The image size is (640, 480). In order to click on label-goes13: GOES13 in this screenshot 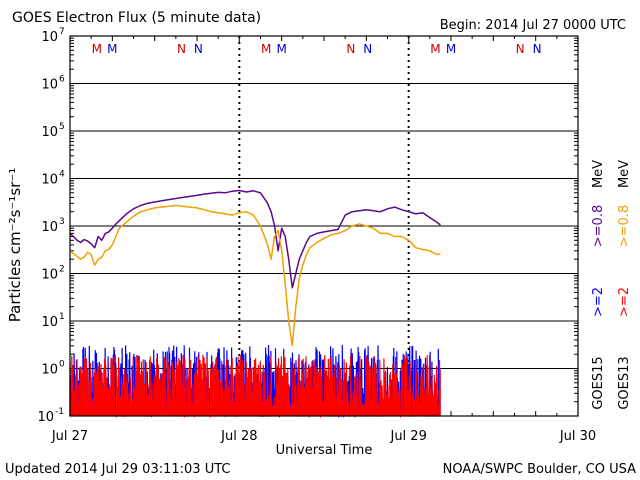, I will do `click(624, 382)`.